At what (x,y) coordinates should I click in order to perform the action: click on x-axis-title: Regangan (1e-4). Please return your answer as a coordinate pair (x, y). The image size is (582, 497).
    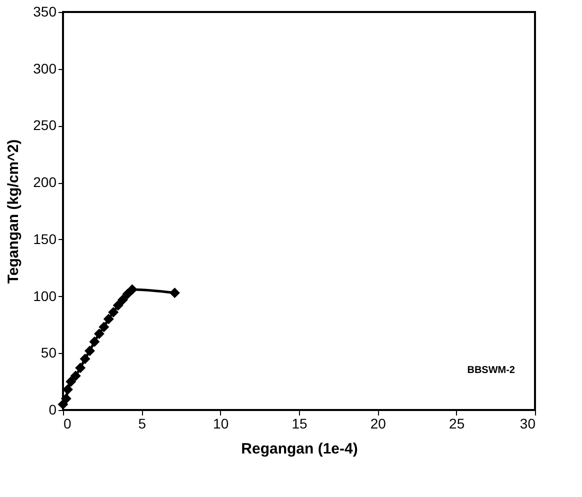
    Looking at the image, I should click on (299, 449).